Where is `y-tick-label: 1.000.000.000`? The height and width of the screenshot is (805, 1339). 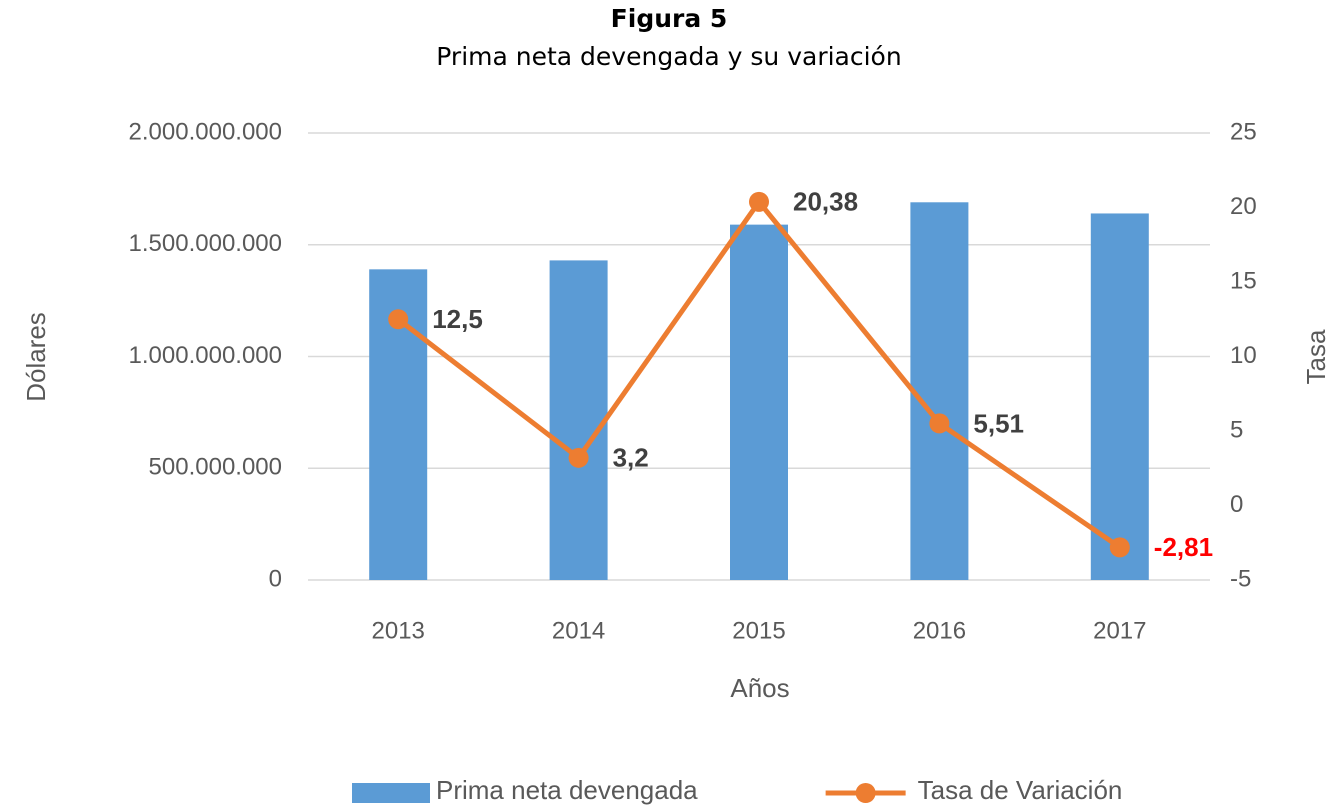 y-tick-label: 1.000.000.000 is located at coordinates (205, 355).